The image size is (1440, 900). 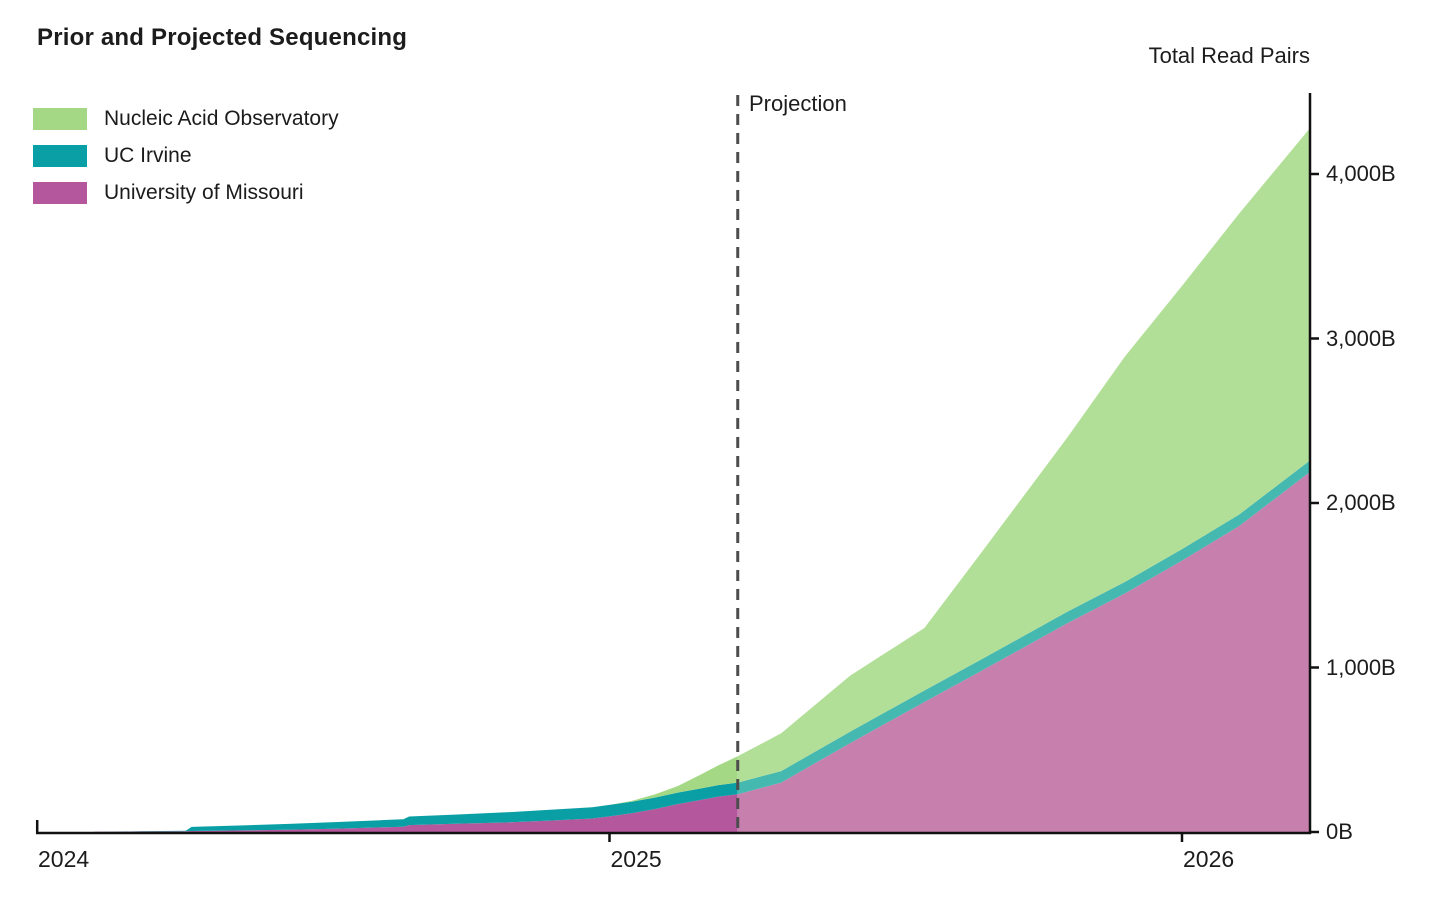 I want to click on legend-item-university-of-missouri: University of Missouri, so click(x=186, y=193).